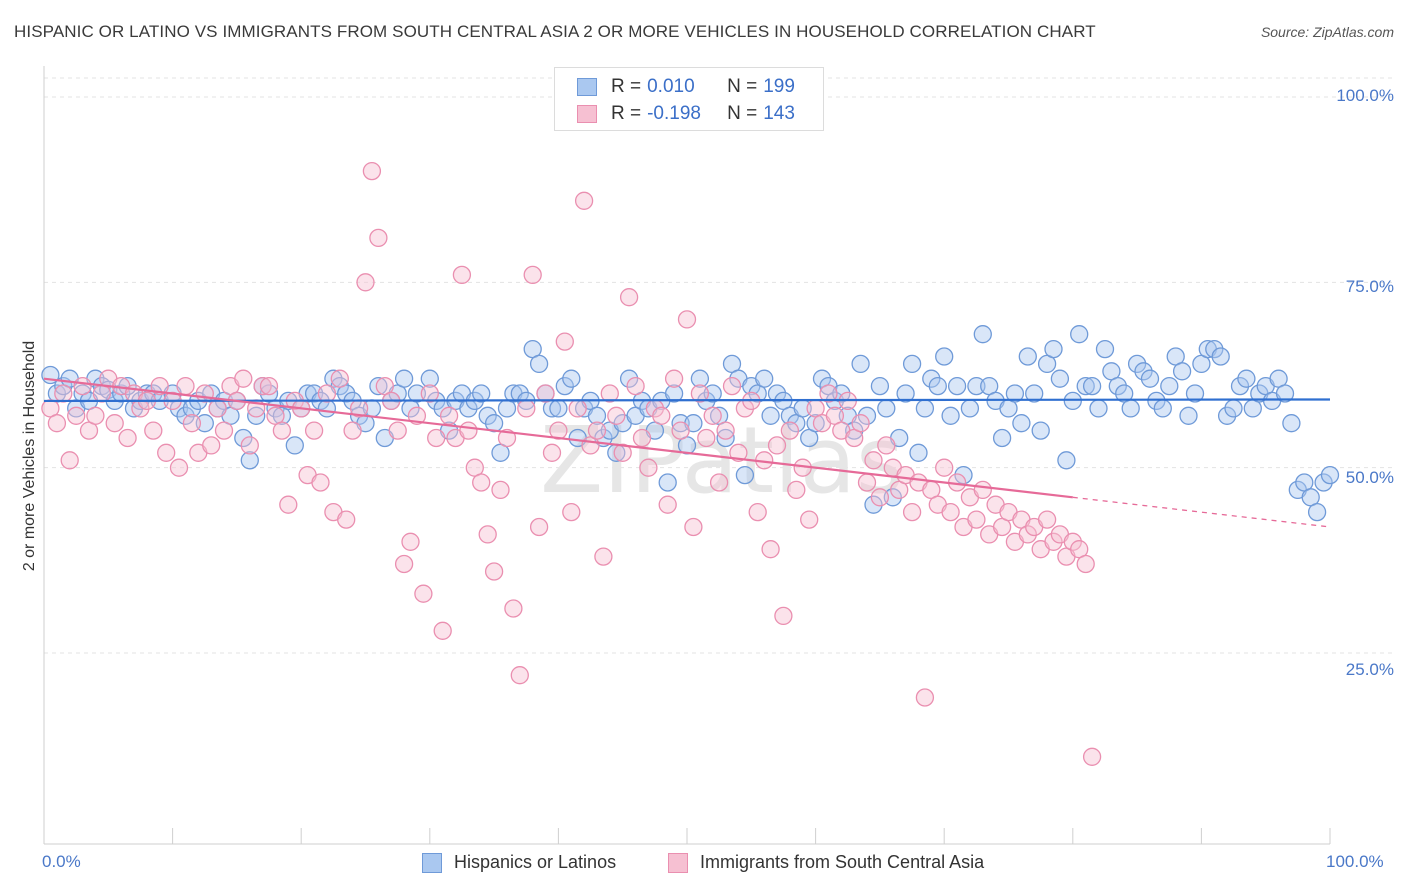 This screenshot has width=1406, height=892. I want to click on x-tick-label-min: 0.0%, so click(61, 861).